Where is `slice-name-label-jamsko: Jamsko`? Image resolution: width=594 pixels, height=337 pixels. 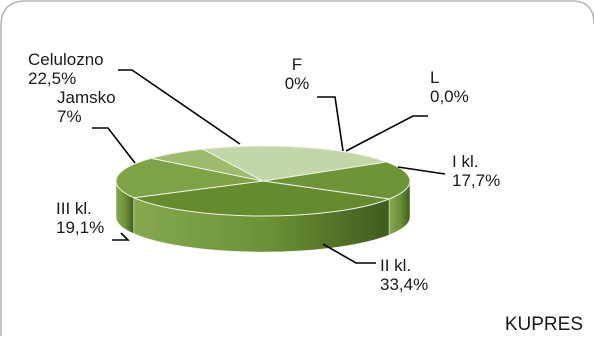
slice-name-label-jamsko: Jamsko is located at coordinates (86, 97).